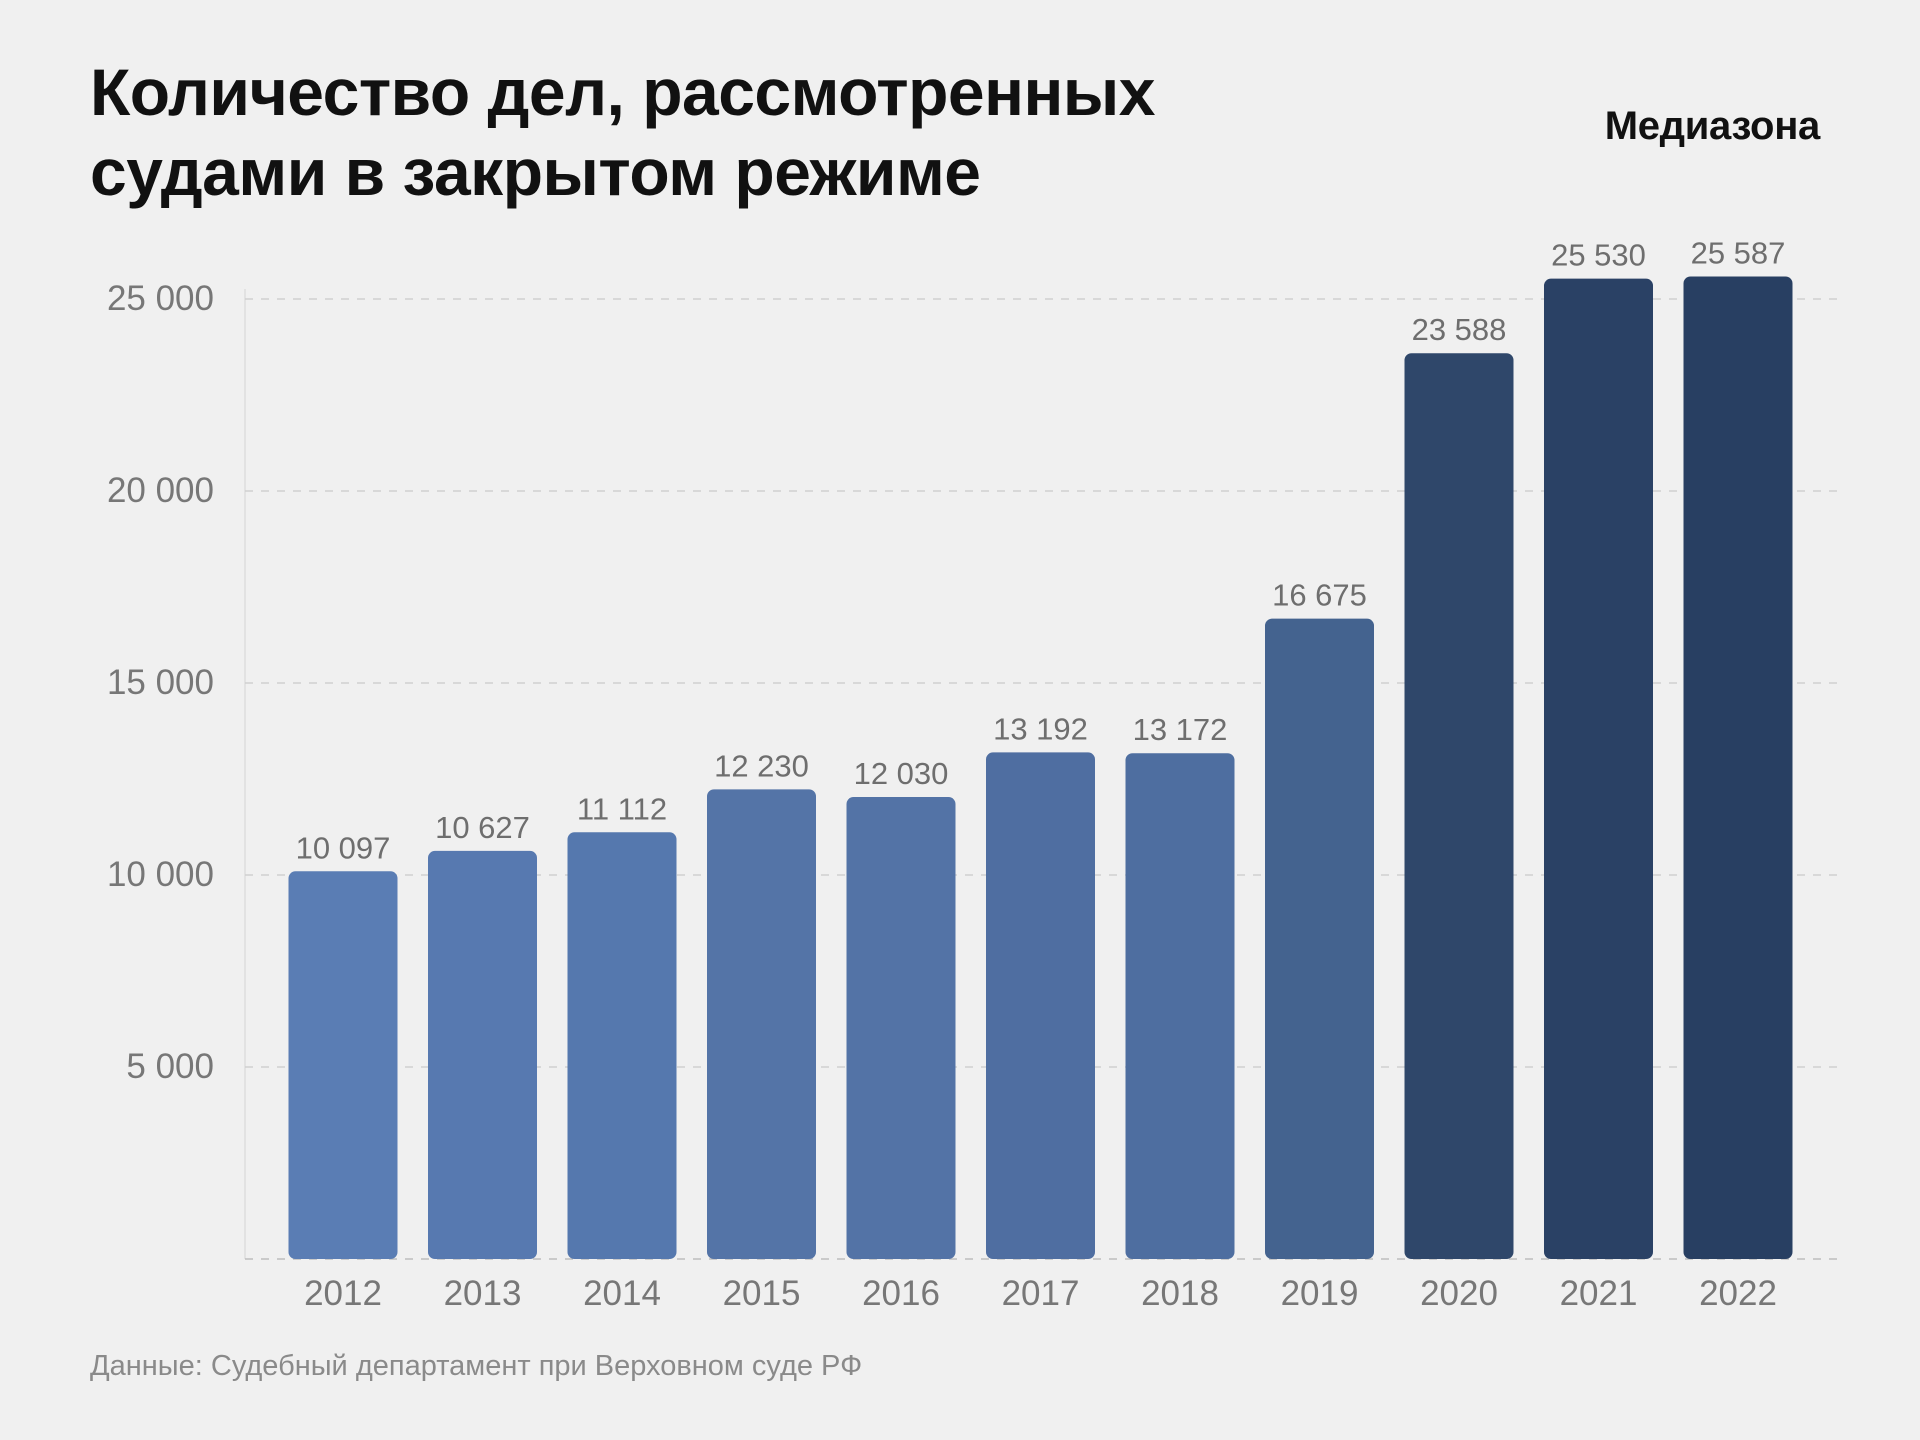 This screenshot has width=1920, height=1440. I want to click on x-tick-label: 2018, so click(1180, 1293).